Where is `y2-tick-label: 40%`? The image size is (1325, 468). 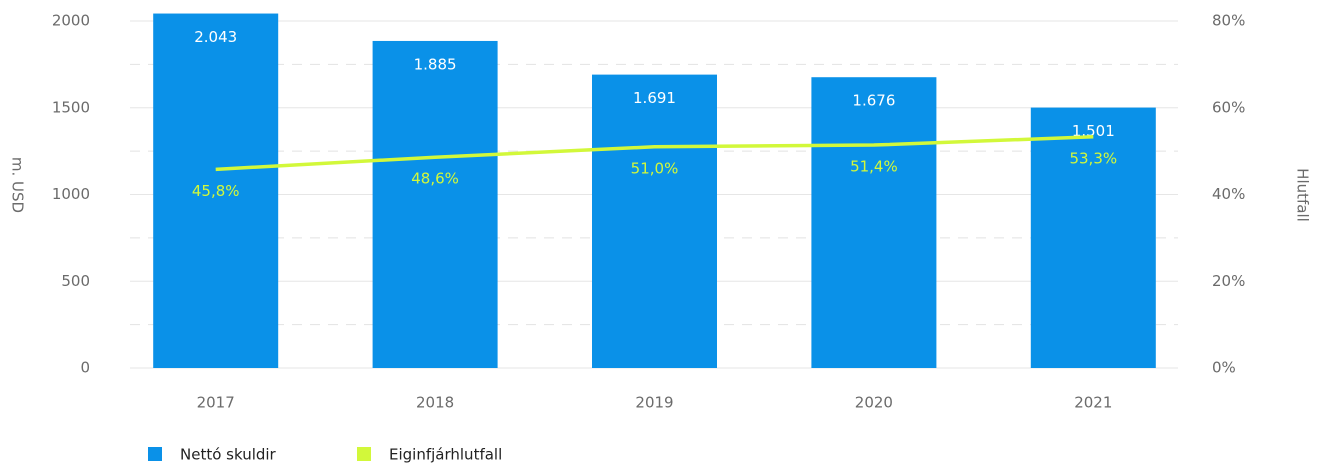 y2-tick-label: 40% is located at coordinates (1228, 194).